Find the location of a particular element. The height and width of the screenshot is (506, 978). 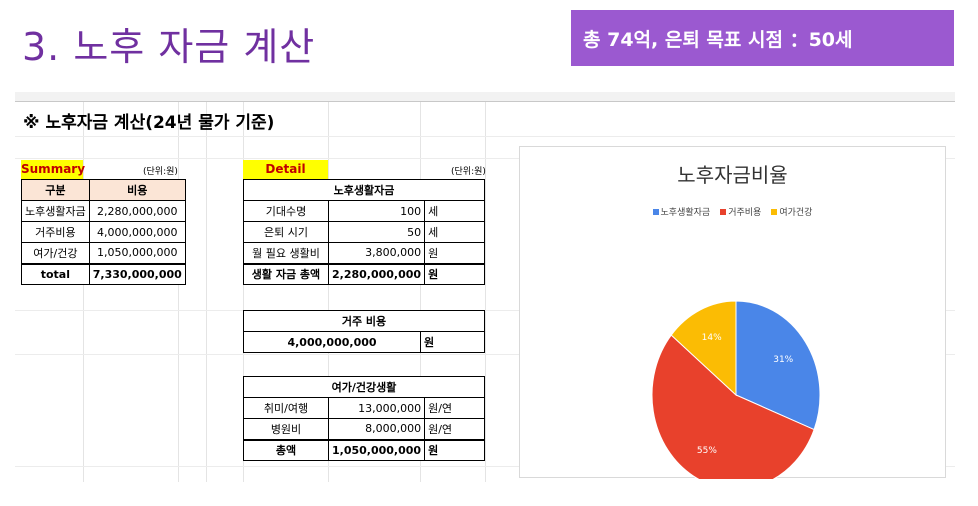

summary-header-category: 구분 is located at coordinates (55, 190).